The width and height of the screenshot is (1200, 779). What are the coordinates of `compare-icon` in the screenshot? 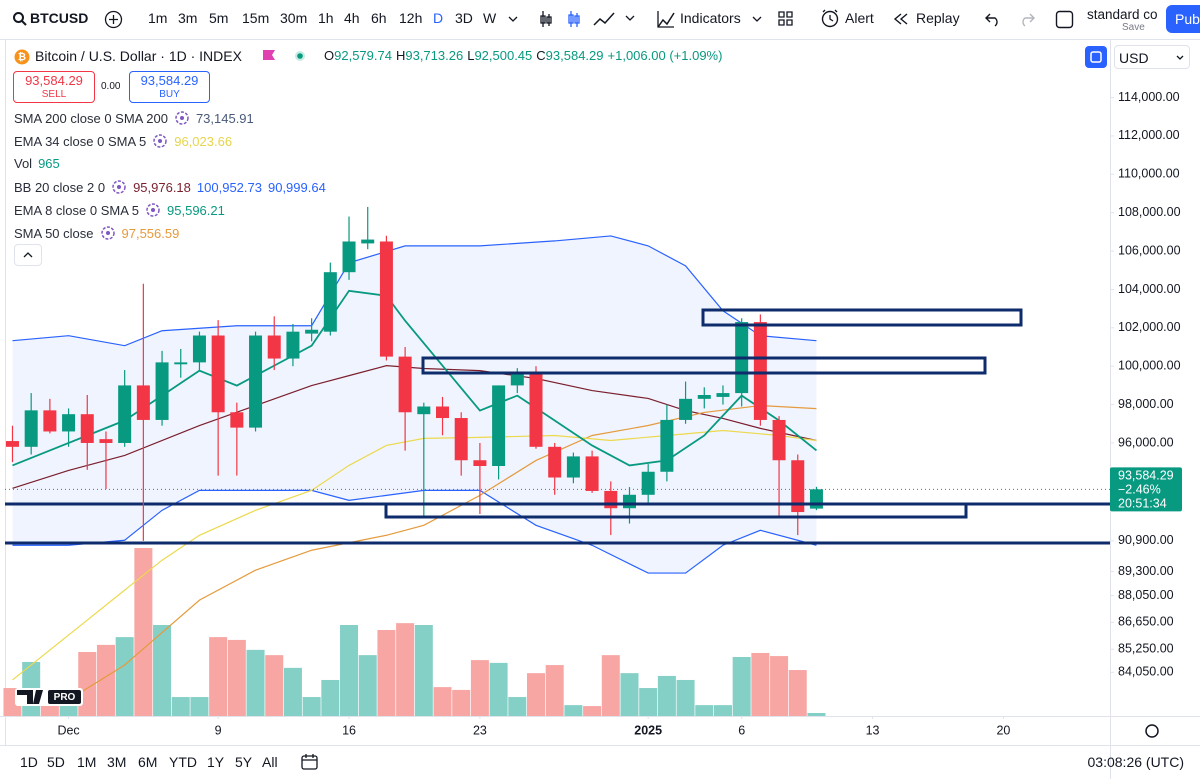 It's located at (113, 19).